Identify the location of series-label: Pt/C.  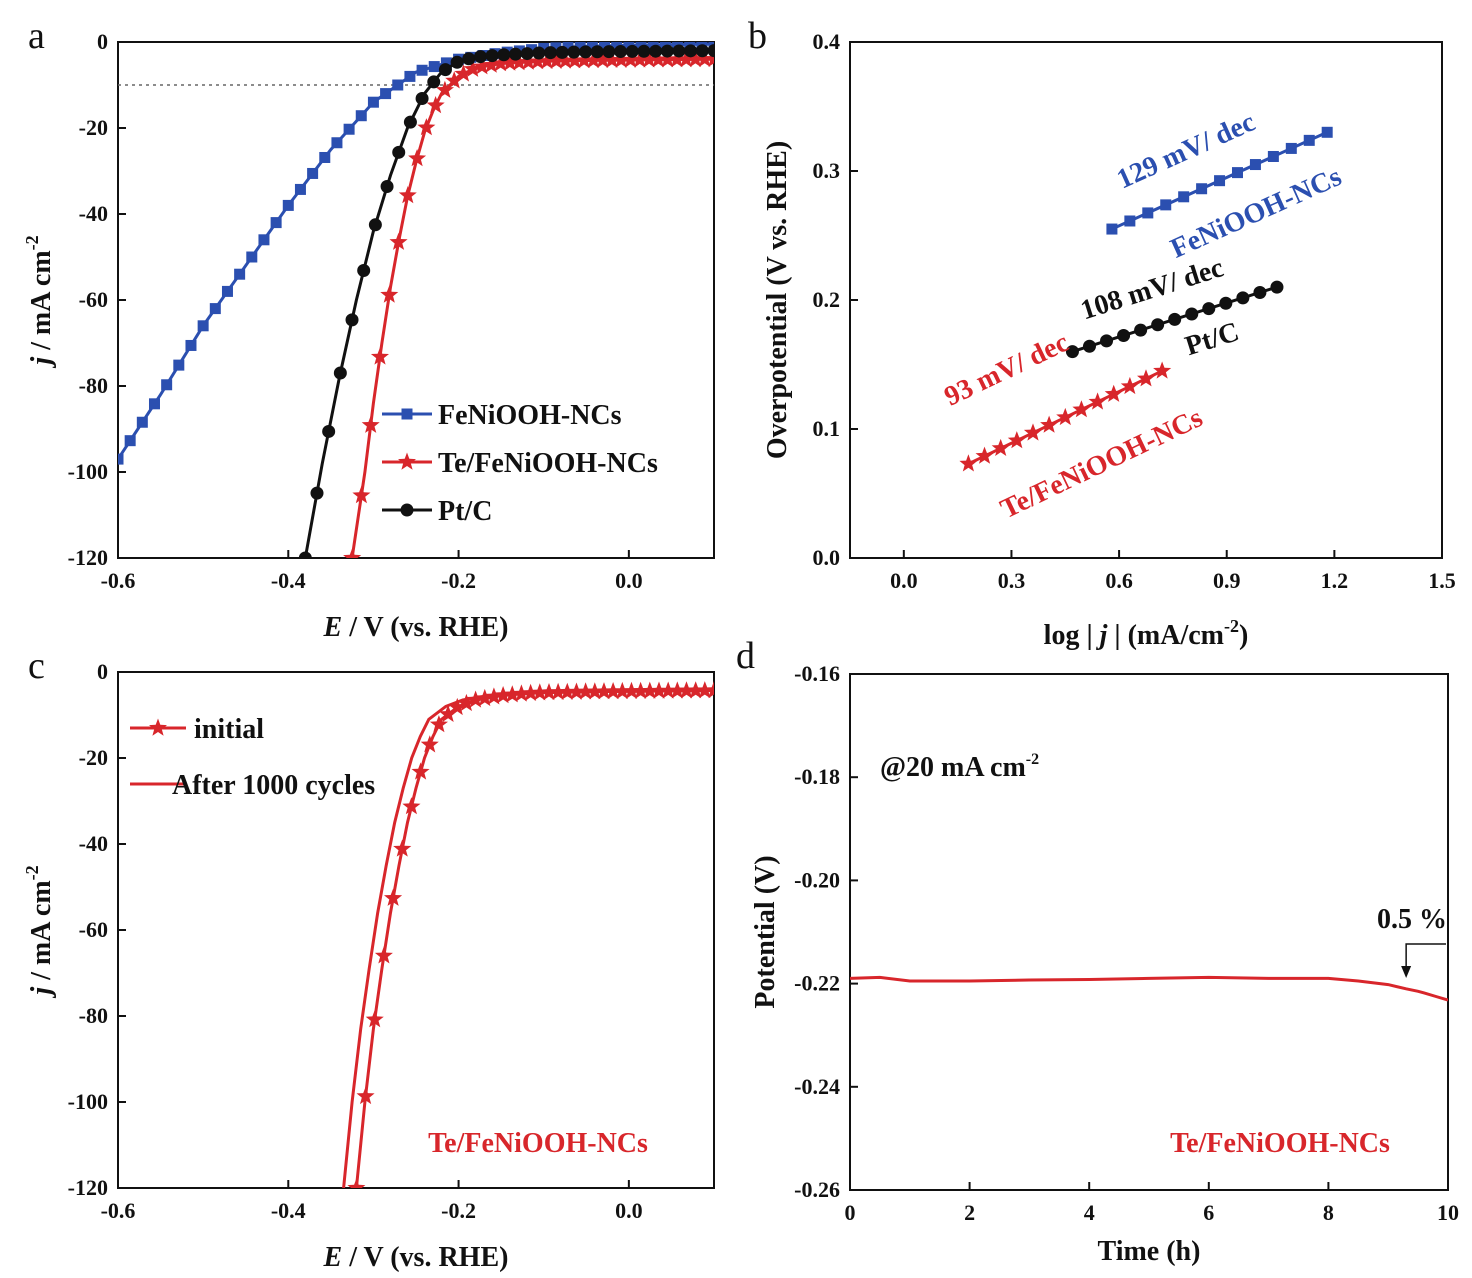
(1212, 339).